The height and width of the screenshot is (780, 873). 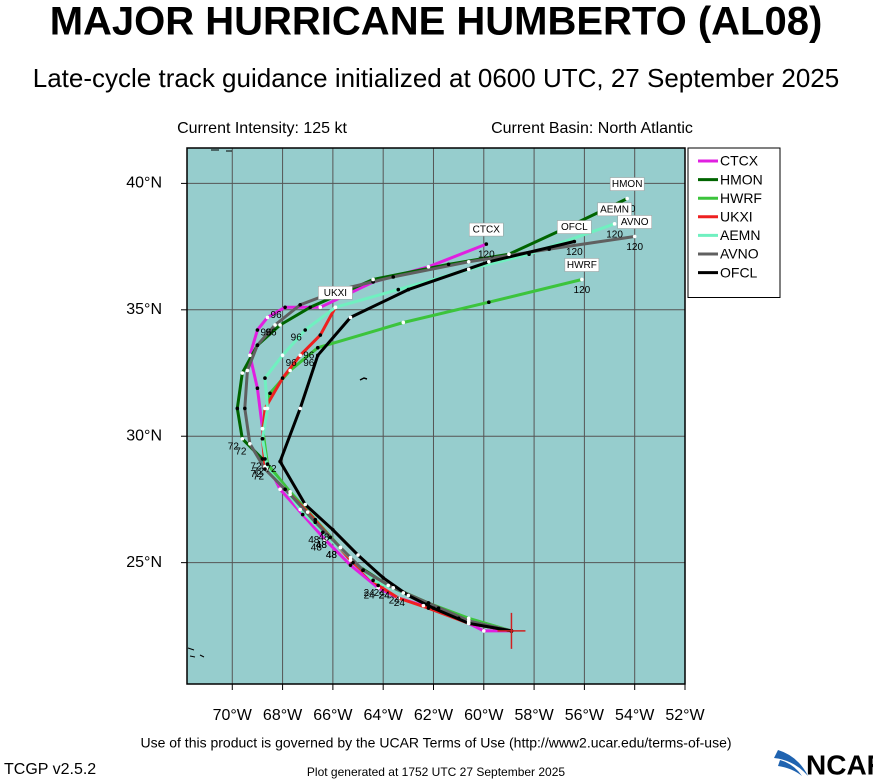 What do you see at coordinates (739, 254) in the screenshot?
I see `legend-label: AVNO` at bounding box center [739, 254].